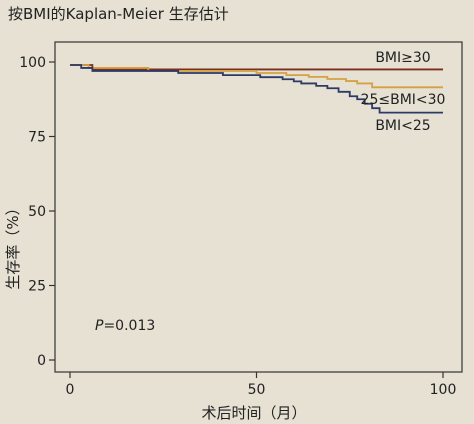  Describe the element at coordinates (403, 100) in the screenshot. I see `series-label-1: 25≤BMI<30` at that location.